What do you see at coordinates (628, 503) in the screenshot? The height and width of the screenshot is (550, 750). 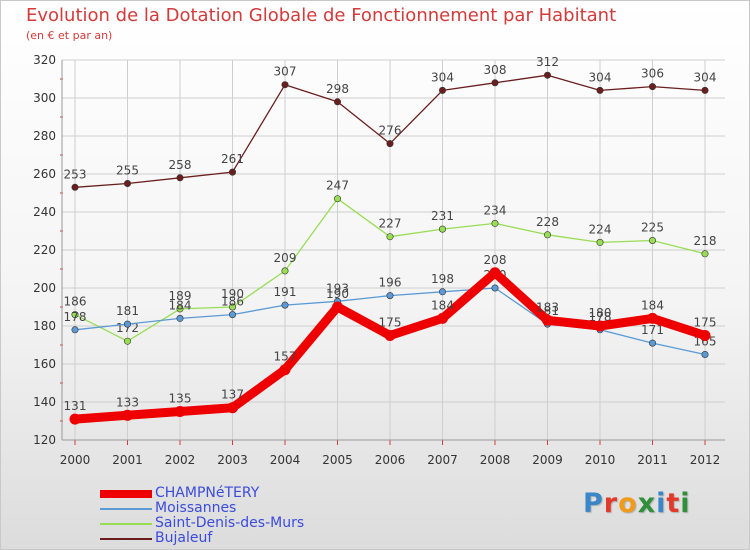 I see `logo-letter: o` at bounding box center [628, 503].